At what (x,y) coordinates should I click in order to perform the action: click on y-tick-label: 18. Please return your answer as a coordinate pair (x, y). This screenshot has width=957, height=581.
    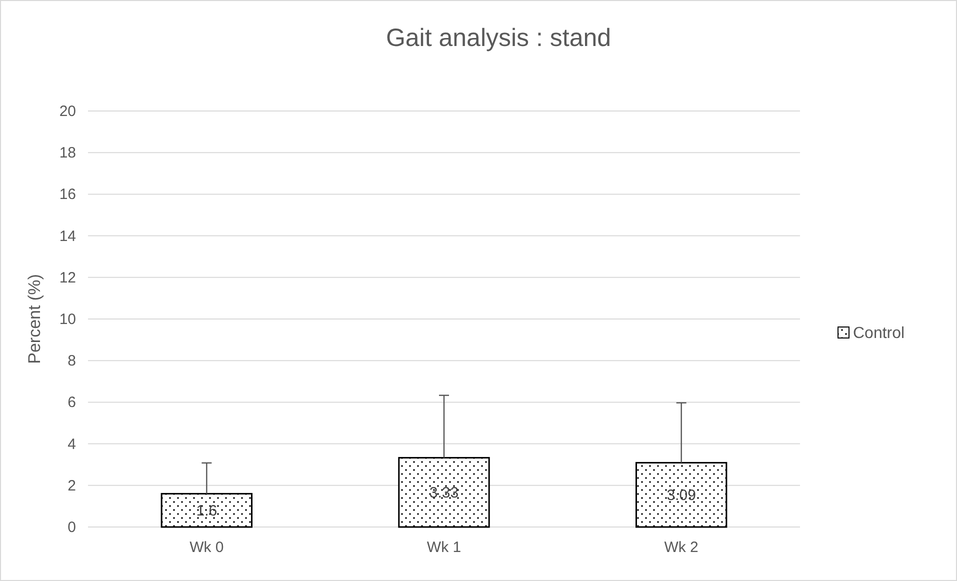
    Looking at the image, I should click on (67, 153).